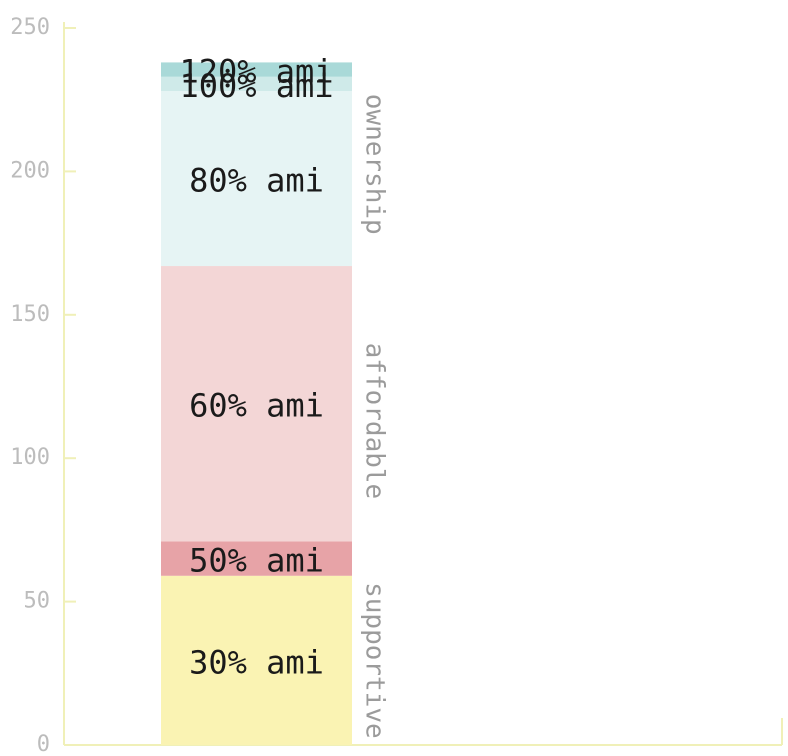 The image size is (788, 756). I want to click on y-tick-label: 0, so click(43, 744).